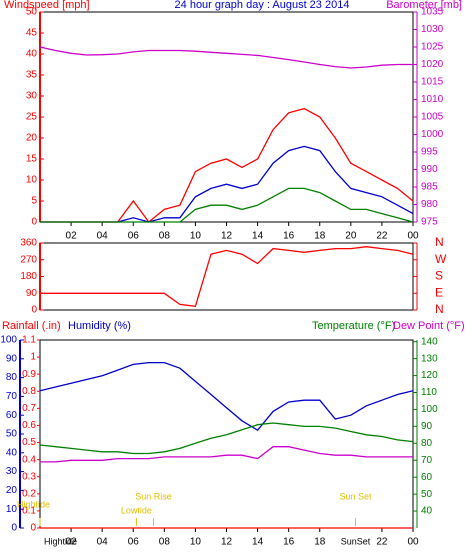 Image resolution: width=466 pixels, height=555 pixels. I want to click on y2-tick-label: 990, so click(429, 169).